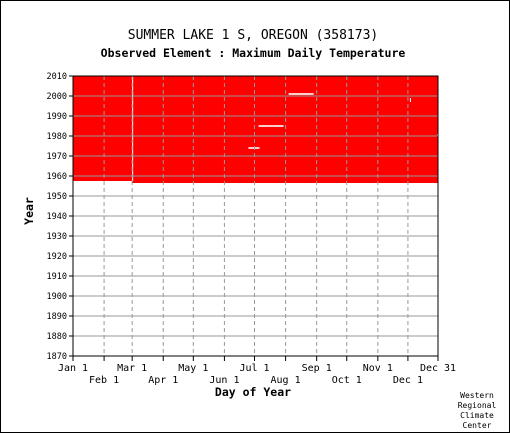 Image resolution: width=510 pixels, height=434 pixels. I want to click on x-tick-label-jun-1: Jun 1, so click(224, 380).